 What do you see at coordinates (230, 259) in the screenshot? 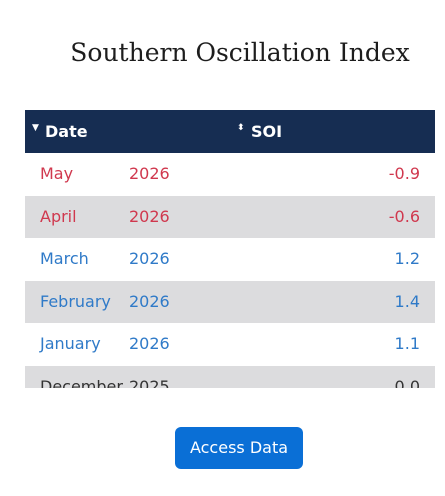
I see `table-row: March 2026 1.2` at bounding box center [230, 259].